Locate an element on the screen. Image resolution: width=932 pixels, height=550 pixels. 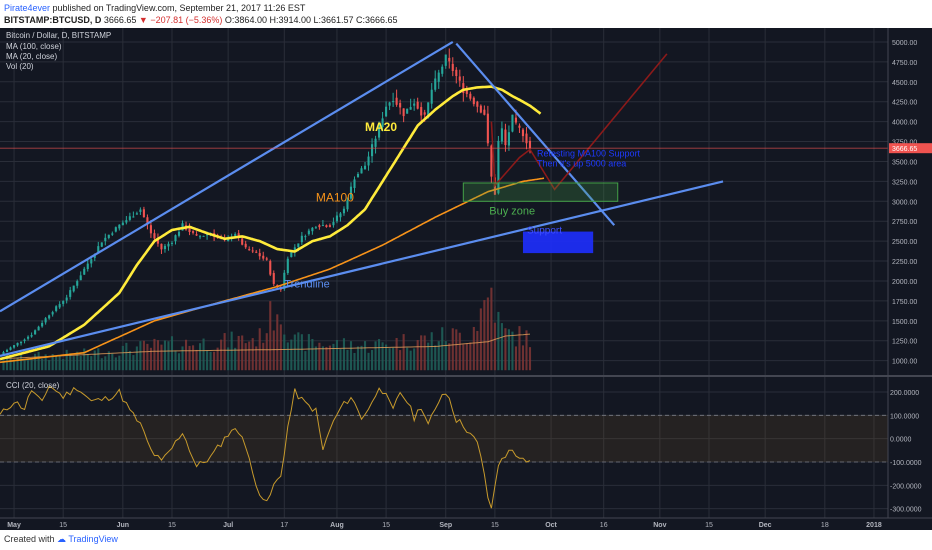
indicator-ma20: MA (20, close) is located at coordinates (31, 56).